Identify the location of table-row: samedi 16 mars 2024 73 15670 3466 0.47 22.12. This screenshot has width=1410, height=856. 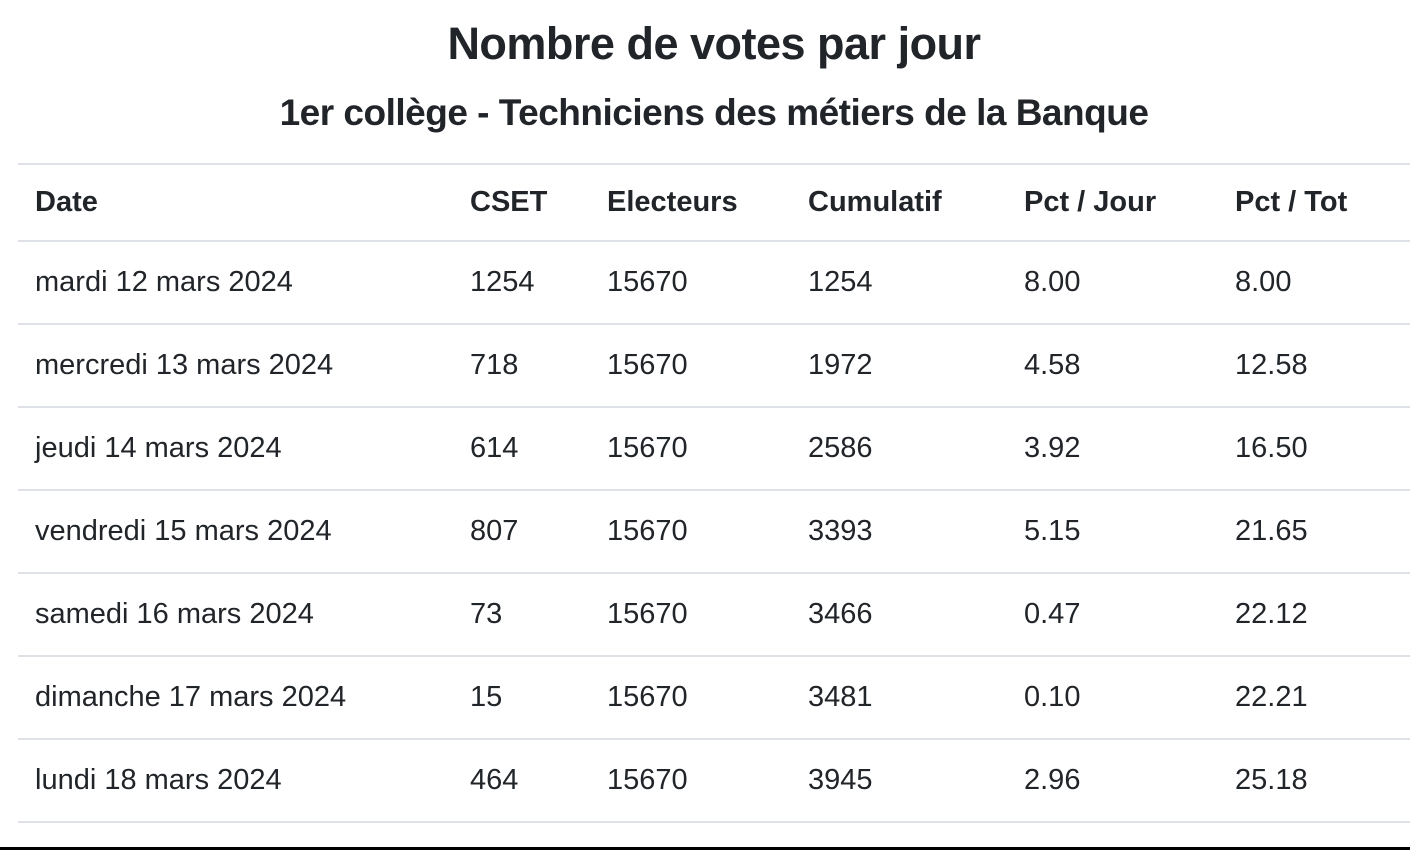
(714, 615).